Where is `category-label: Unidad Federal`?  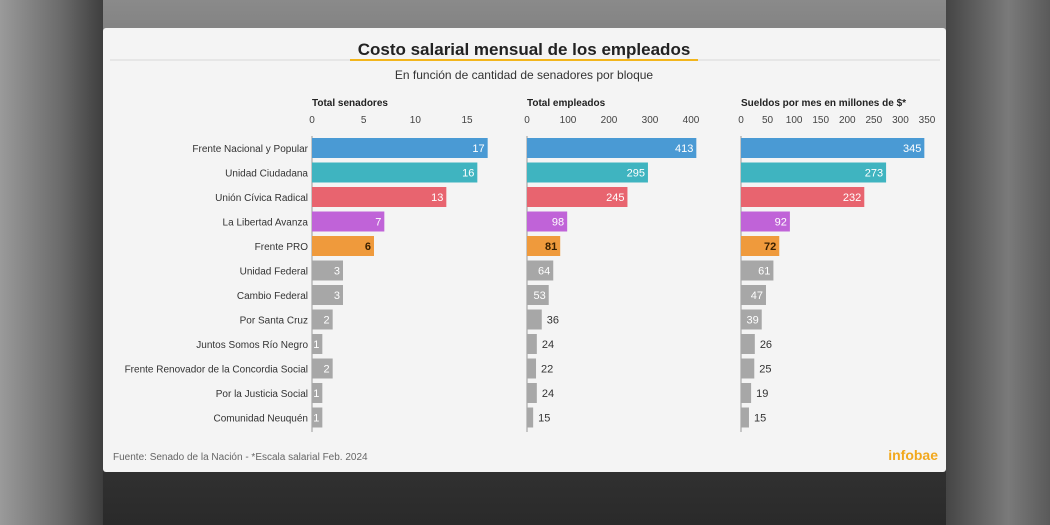 category-label: Unidad Federal is located at coordinates (274, 272).